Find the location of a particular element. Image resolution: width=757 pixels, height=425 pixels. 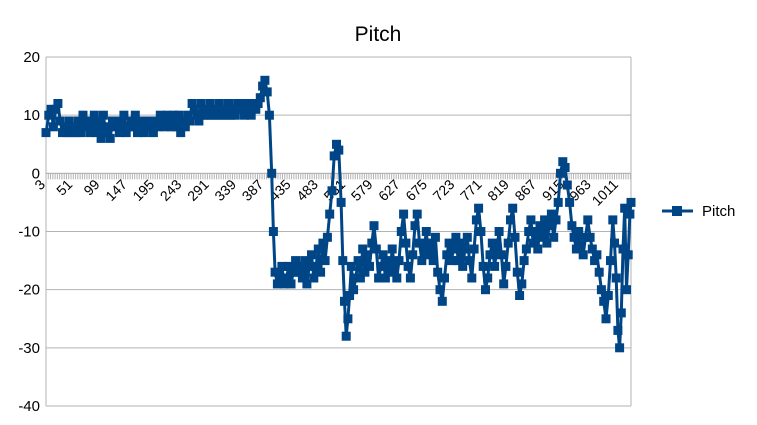

x-tick-label: 435 is located at coordinates (280, 190).